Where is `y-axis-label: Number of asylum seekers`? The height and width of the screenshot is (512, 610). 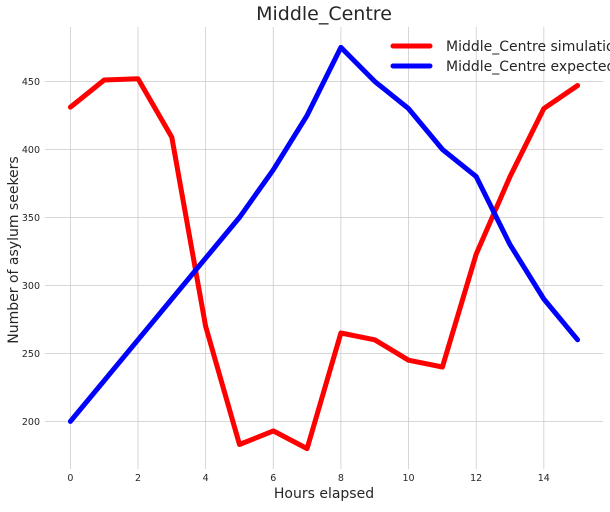
y-axis-label: Number of asylum seekers is located at coordinates (14, 249).